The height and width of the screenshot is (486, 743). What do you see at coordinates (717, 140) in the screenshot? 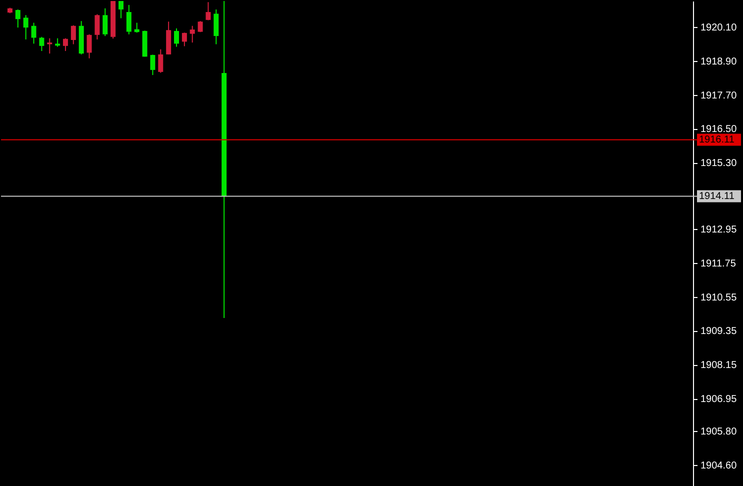
I see `ref-line-label: 1916.11` at bounding box center [717, 140].